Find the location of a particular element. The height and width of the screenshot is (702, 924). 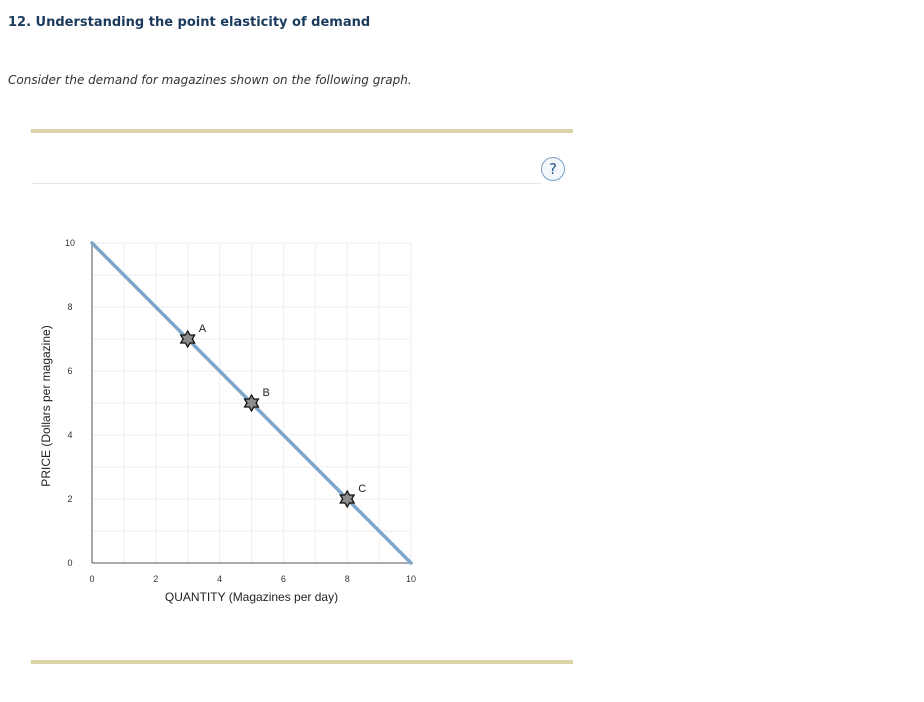

y-tick-label: 0 is located at coordinates (69, 563).